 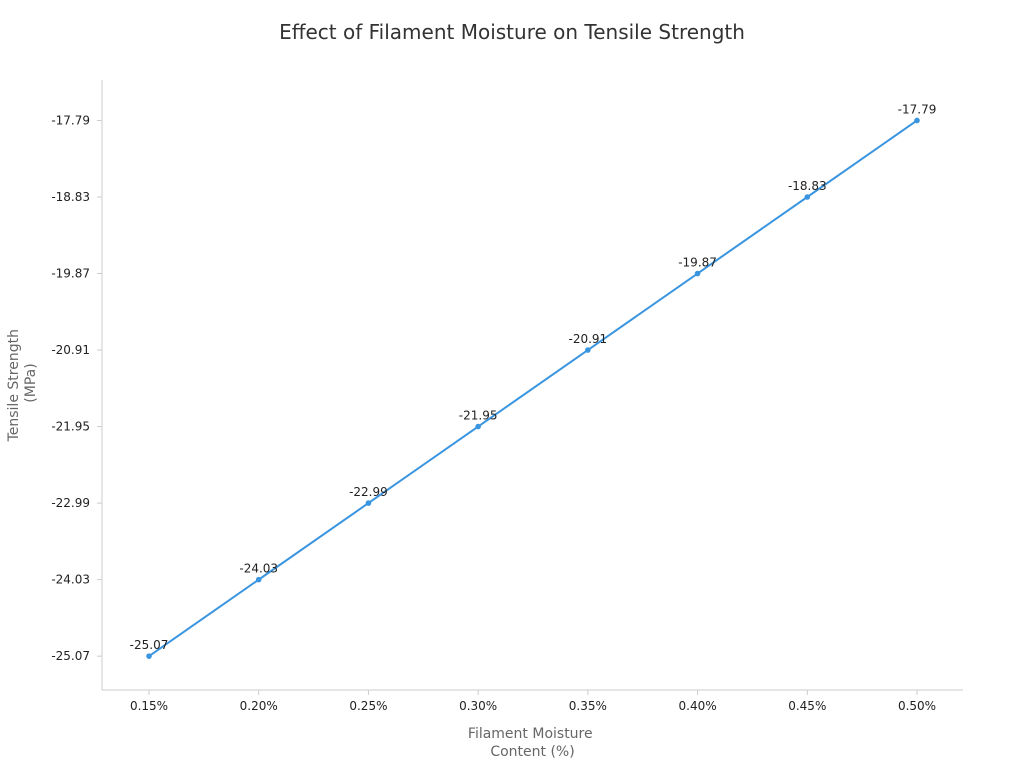 I want to click on x-tick-label: 0.50%, so click(x=917, y=706).